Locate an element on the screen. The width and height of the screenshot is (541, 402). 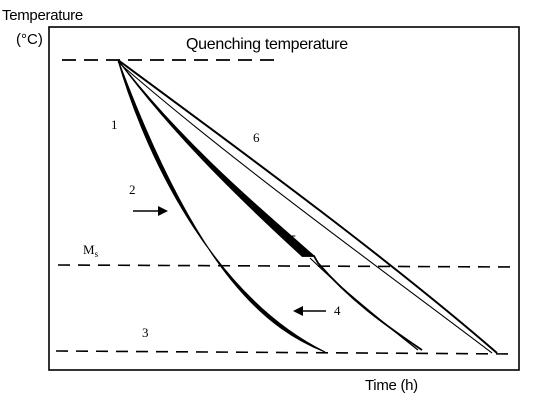
bottom-reference-line is located at coordinates (286, 352).